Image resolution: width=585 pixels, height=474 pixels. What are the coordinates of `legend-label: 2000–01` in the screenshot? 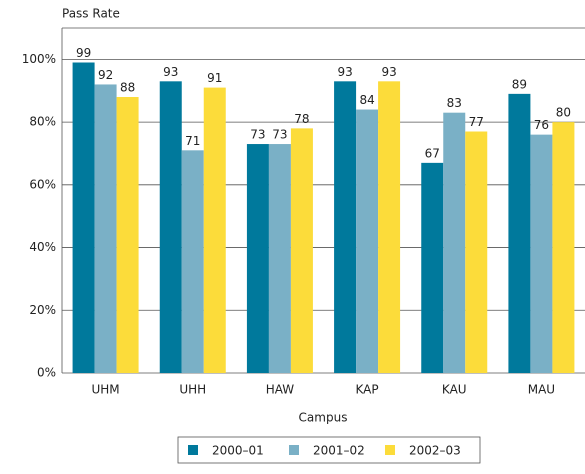 It's located at (238, 451).